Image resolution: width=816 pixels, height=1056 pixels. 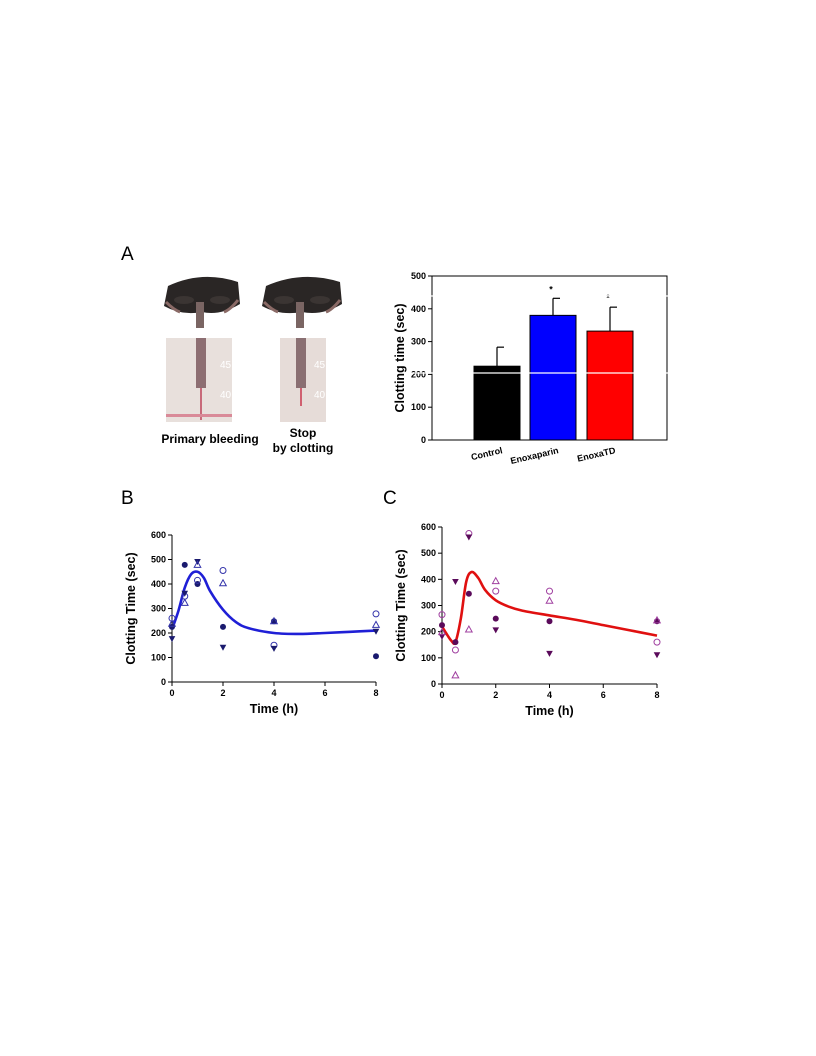 I want to click on chart-a-bar-control, so click(x=497, y=403).